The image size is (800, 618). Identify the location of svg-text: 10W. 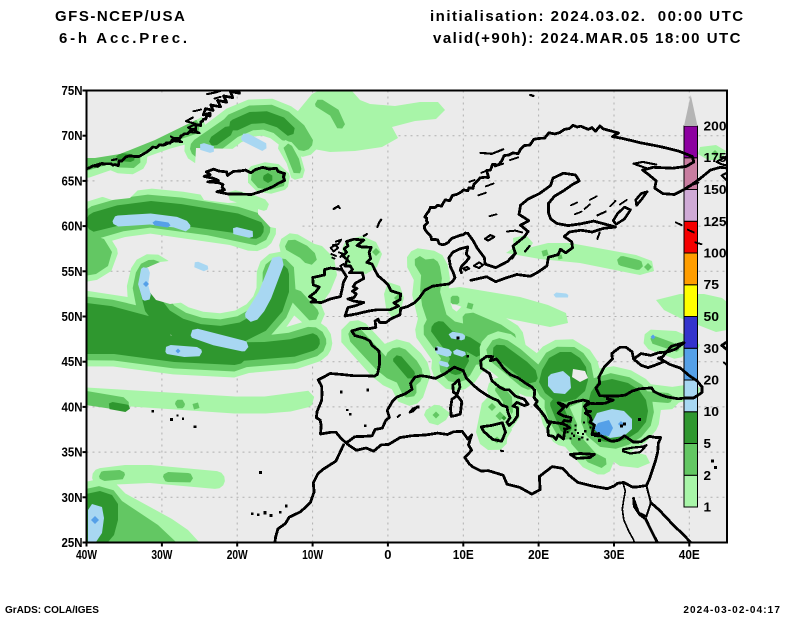
(313, 554).